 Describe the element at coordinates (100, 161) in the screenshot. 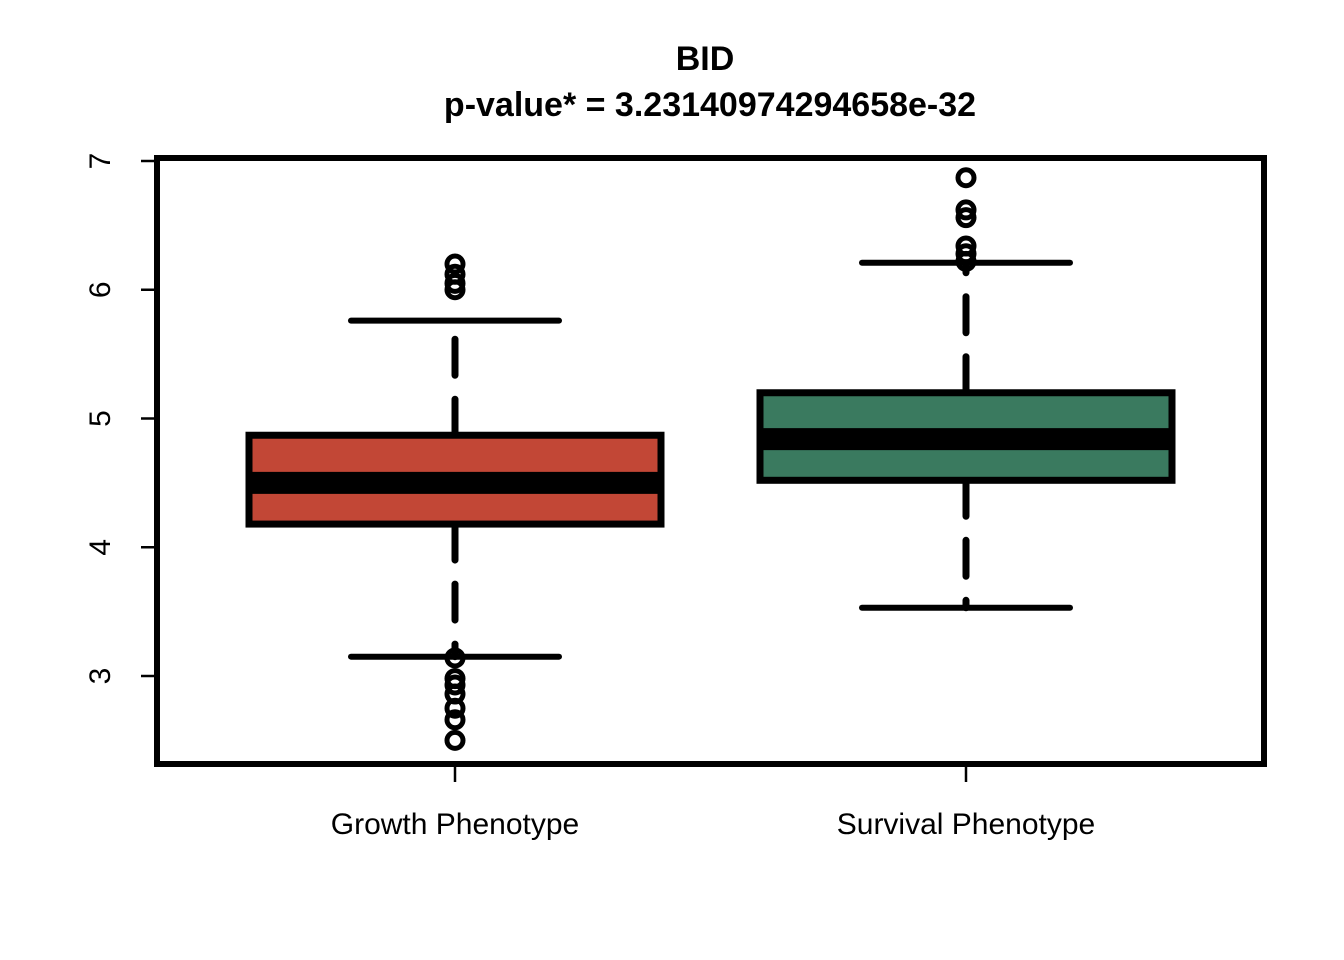

I see `y-tick-label: 7` at that location.